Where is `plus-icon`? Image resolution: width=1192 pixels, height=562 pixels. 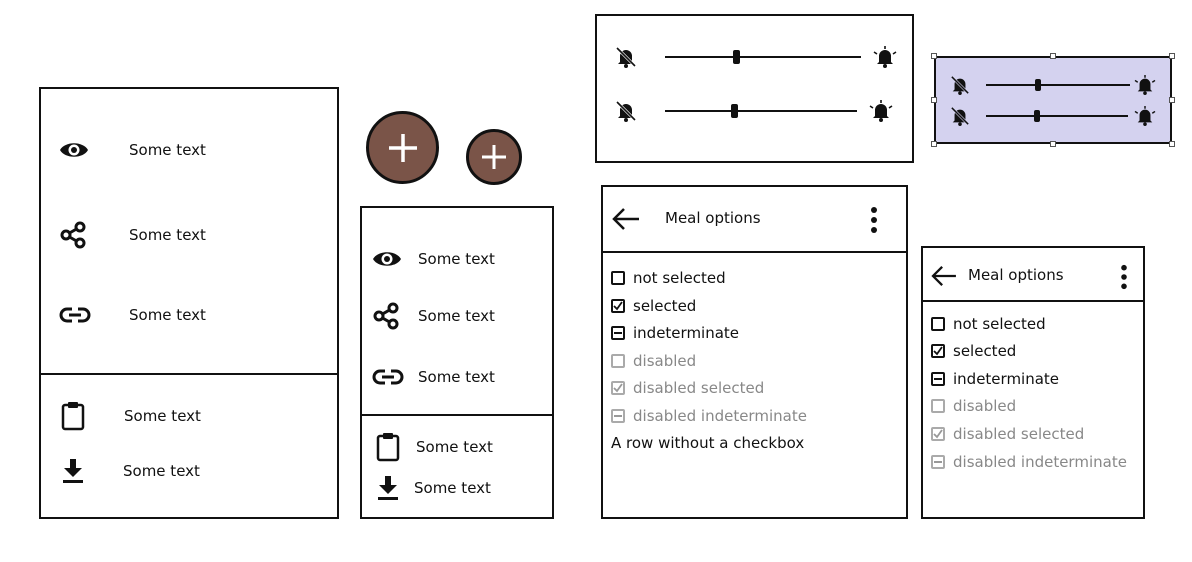 plus-icon is located at coordinates (403, 148).